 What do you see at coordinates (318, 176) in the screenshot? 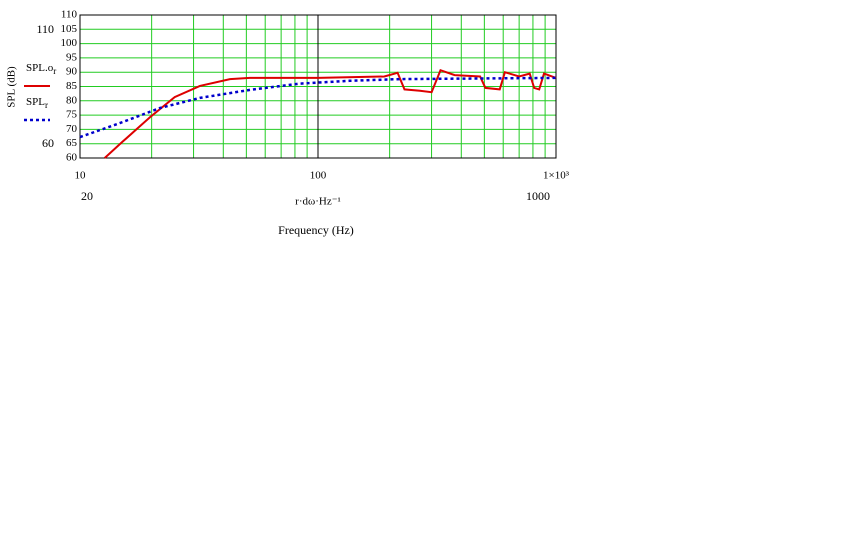
I see `x-tick-label: 100` at bounding box center [318, 176].